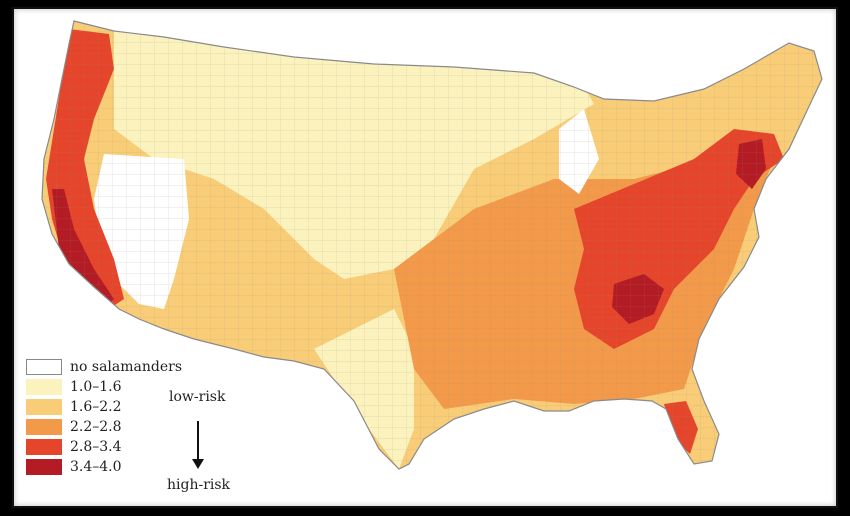 The width and height of the screenshot is (850, 516). What do you see at coordinates (198, 441) in the screenshot?
I see `risk-arrow-shaft` at bounding box center [198, 441].